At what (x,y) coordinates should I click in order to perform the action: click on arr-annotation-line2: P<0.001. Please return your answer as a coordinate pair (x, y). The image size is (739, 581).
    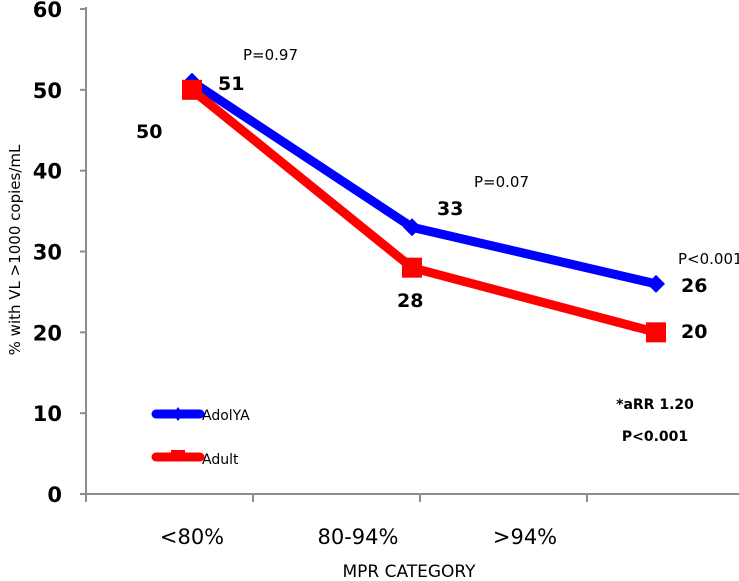
    Looking at the image, I should click on (655, 437).